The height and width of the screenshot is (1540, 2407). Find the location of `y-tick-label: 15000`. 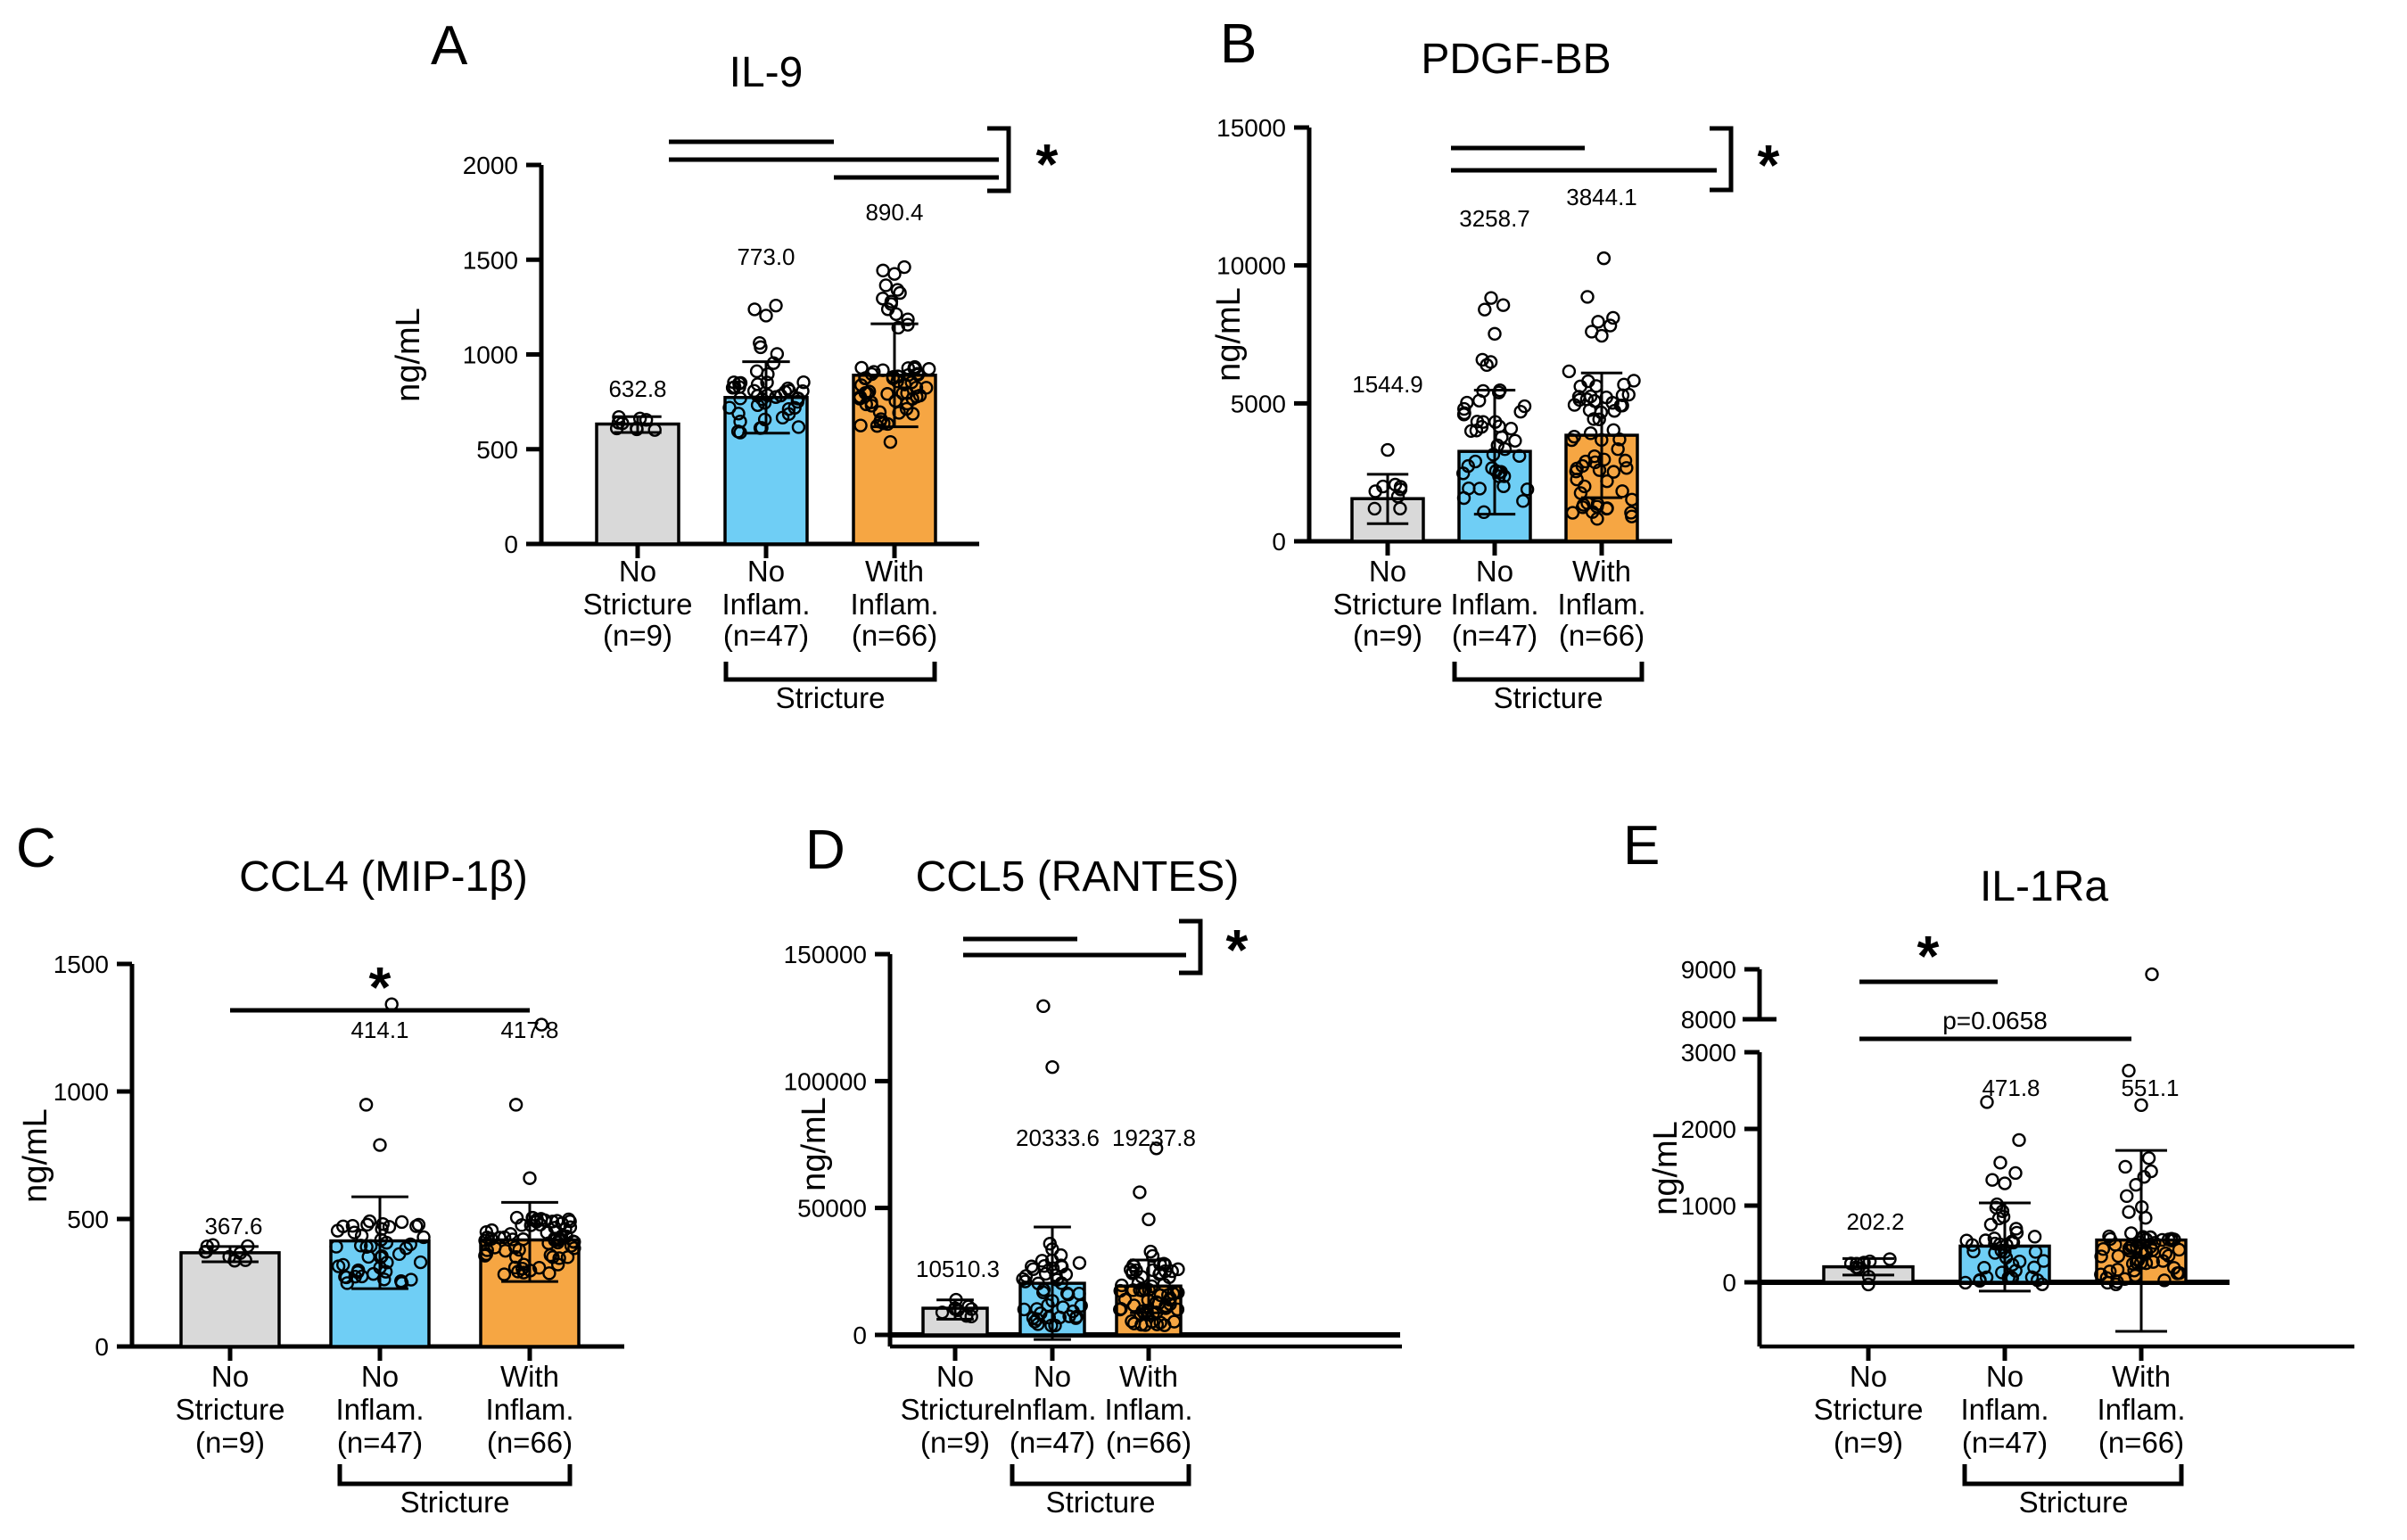

y-tick-label: 15000 is located at coordinates (1251, 128).